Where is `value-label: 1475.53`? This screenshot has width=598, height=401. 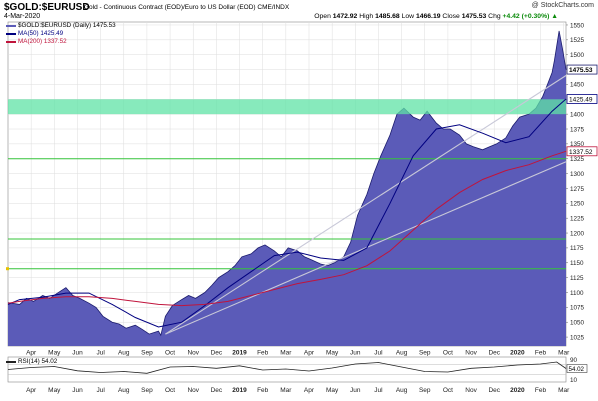
value-label: 1475.53 is located at coordinates (581, 70).